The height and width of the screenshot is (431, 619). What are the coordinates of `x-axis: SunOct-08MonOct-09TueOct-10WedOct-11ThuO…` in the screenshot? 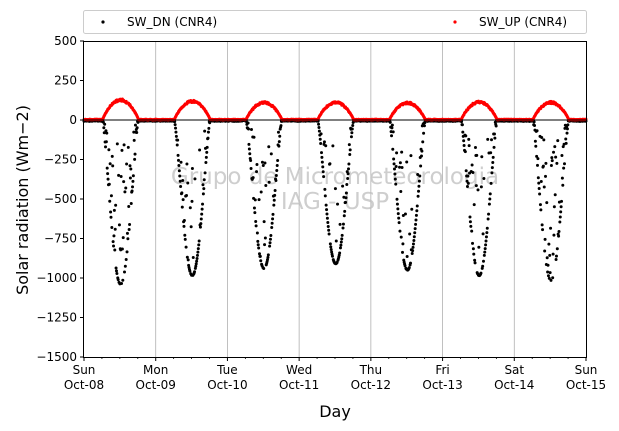 It's located at (335, 374).